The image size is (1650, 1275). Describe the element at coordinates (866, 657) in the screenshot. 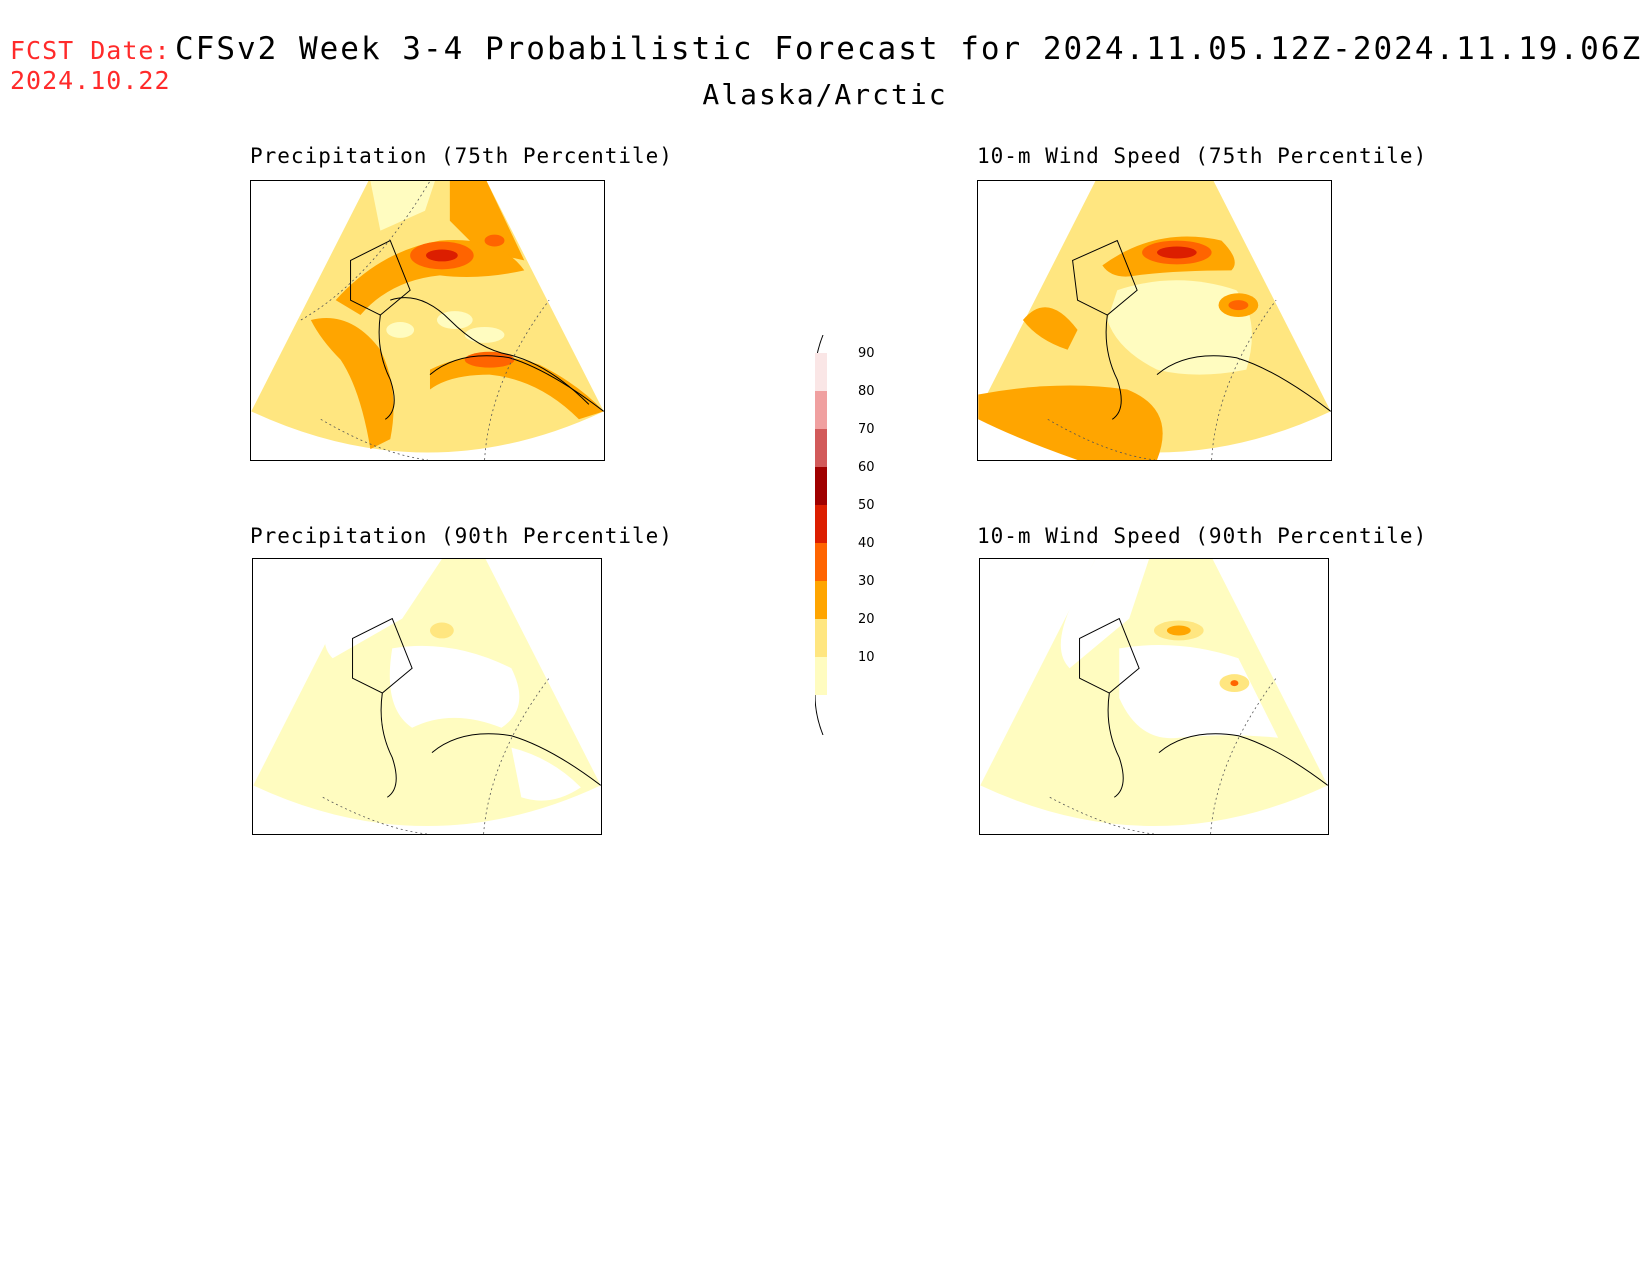

I see `colorbar-label-10: 10` at that location.